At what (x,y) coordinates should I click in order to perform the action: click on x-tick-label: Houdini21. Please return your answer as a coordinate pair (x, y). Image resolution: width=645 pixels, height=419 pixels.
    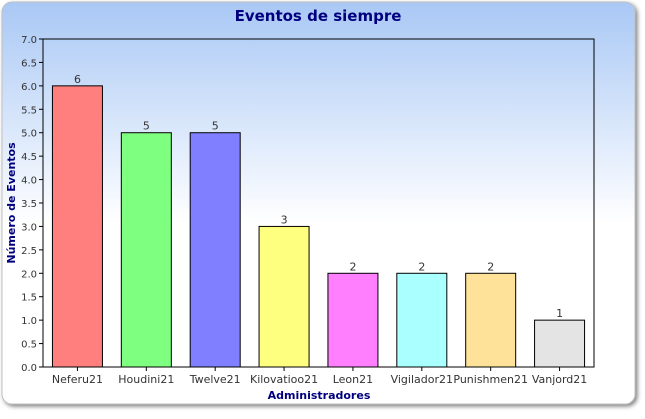
    Looking at the image, I should click on (146, 379).